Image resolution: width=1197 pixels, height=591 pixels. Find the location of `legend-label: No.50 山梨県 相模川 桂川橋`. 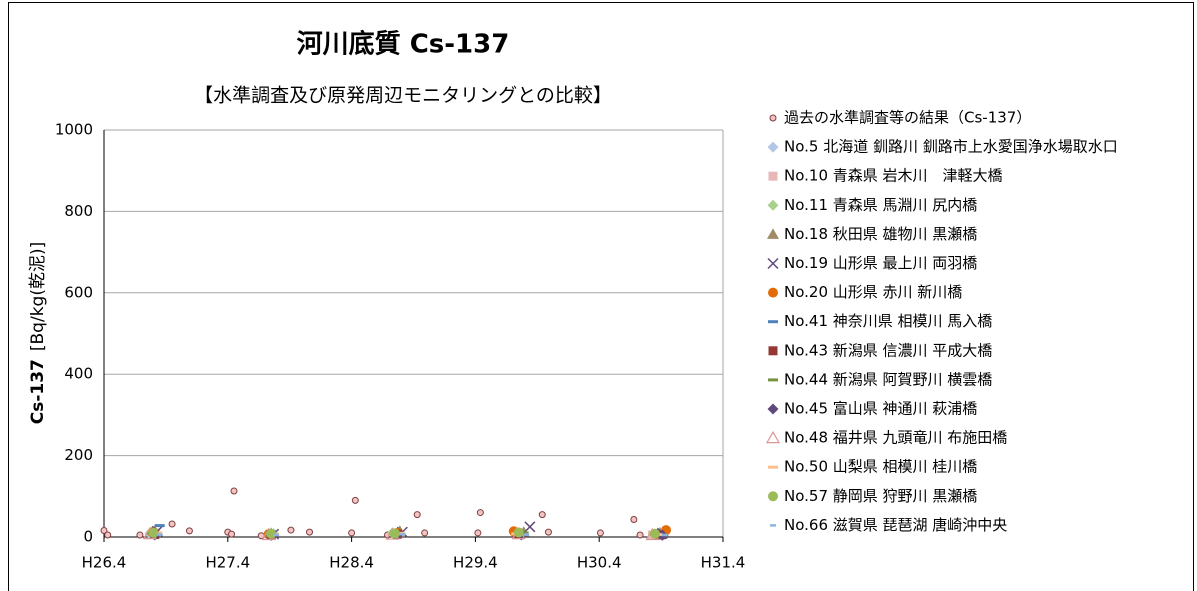

legend-label: No.50 山梨県 相模川 桂川橋 is located at coordinates (880, 467).